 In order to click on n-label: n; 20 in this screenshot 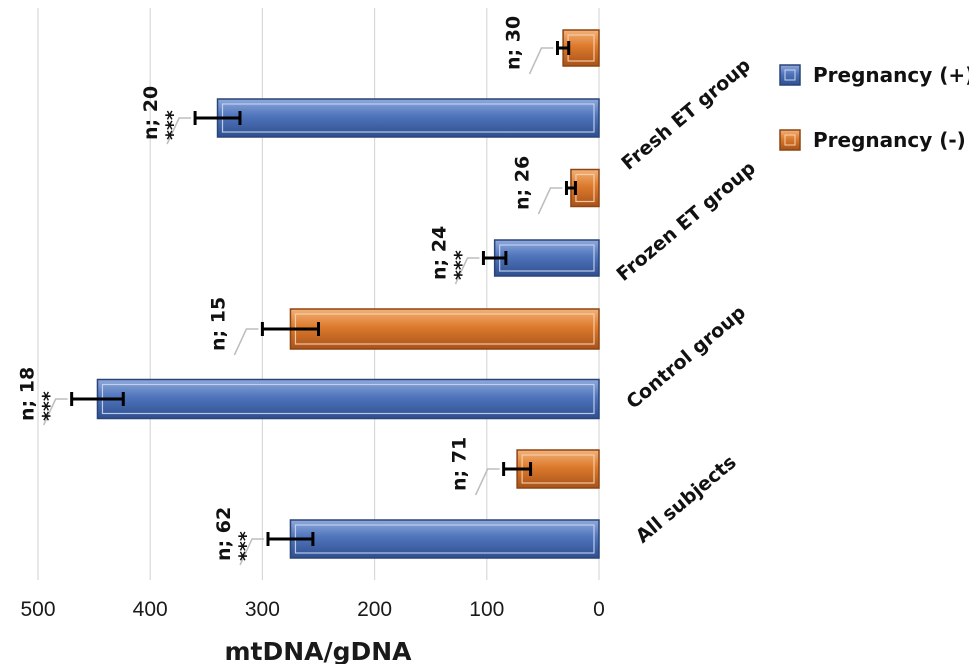, I will do `click(151, 113)`.